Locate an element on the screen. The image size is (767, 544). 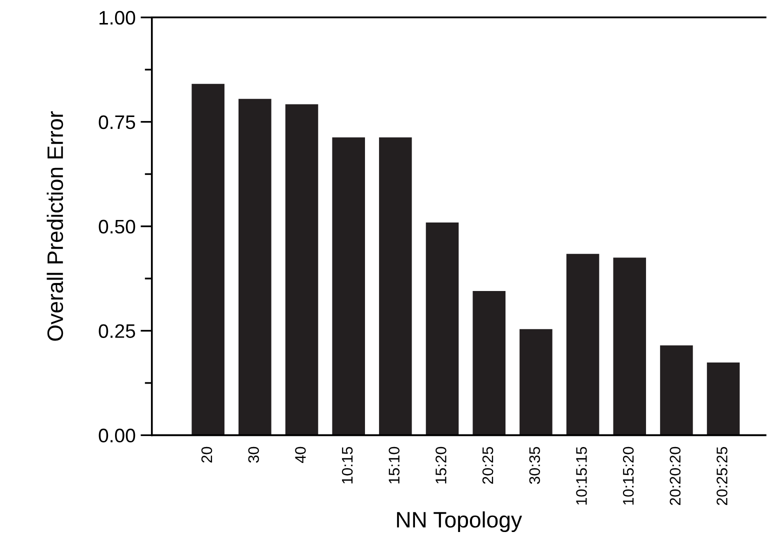
y-tick-label: 0.75 is located at coordinates (117, 122).